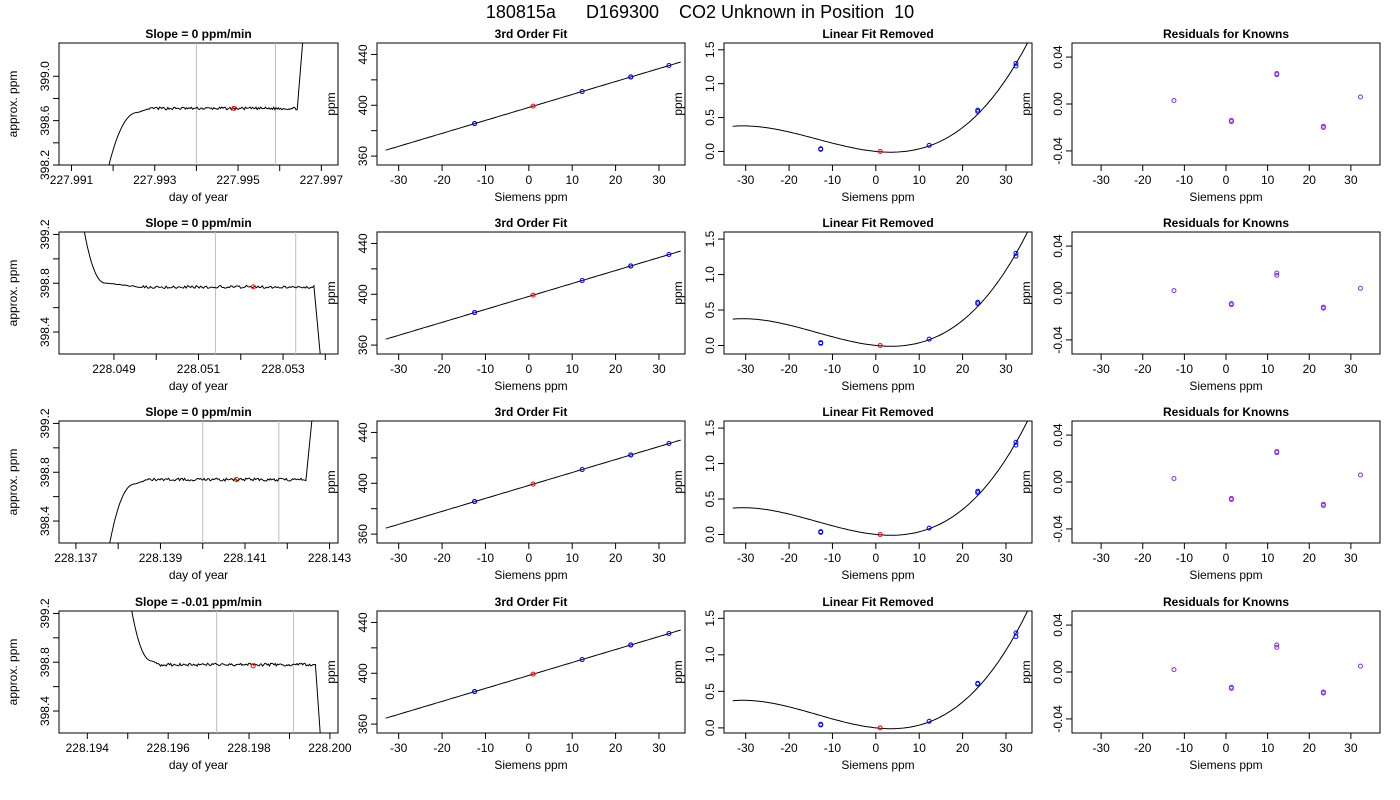 The image size is (1400, 800). What do you see at coordinates (877, 223) in the screenshot?
I see `panel-title: Linear Fit Removed` at bounding box center [877, 223].